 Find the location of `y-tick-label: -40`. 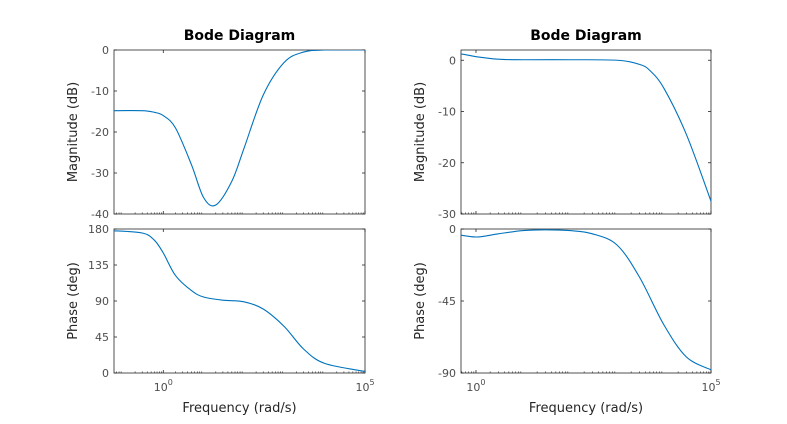

y-tick-label: -40 is located at coordinates (100, 214).